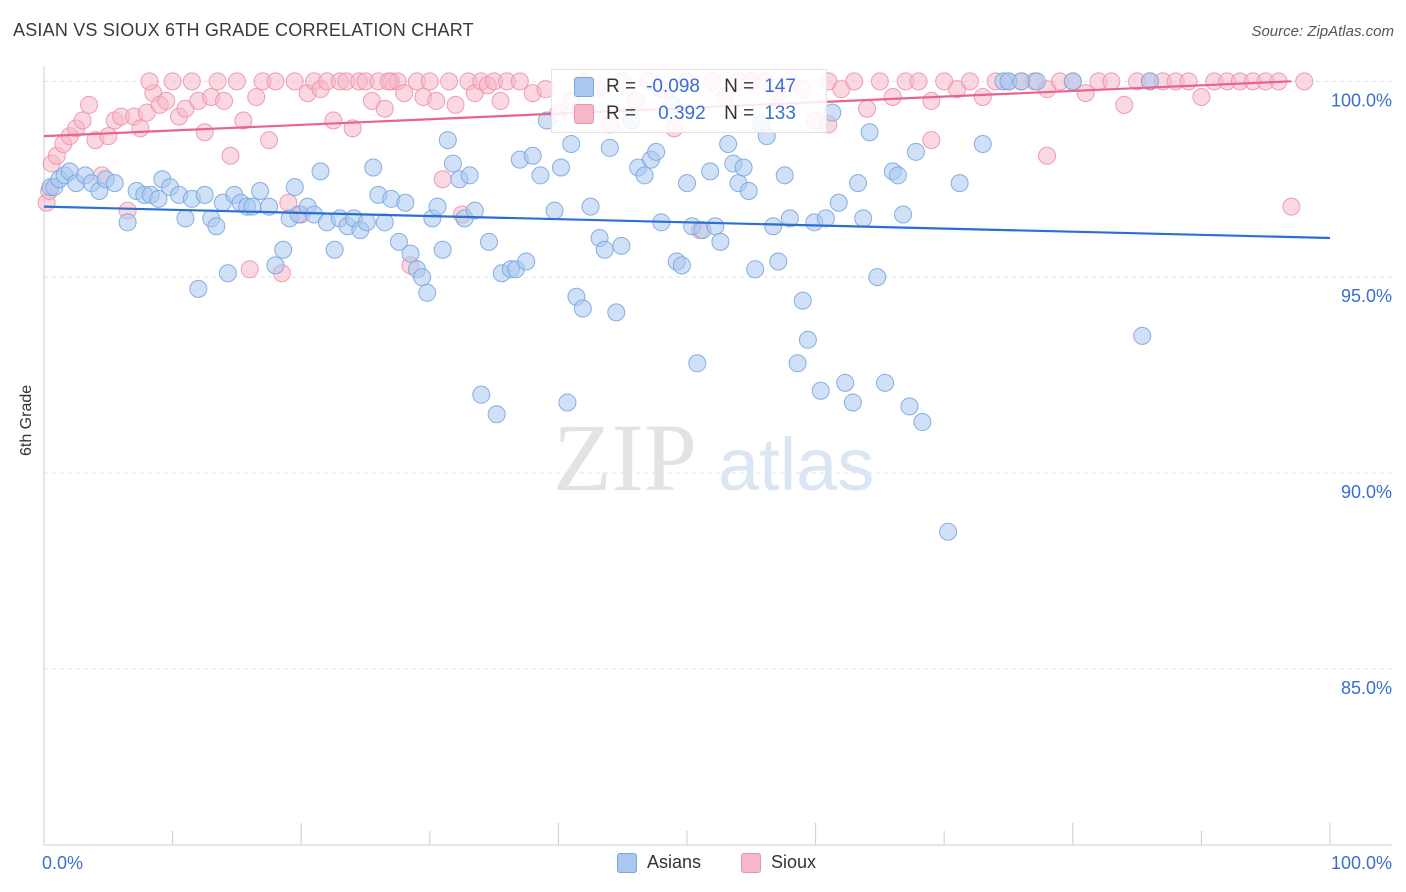  I want to click on r-value: -0.098, so click(673, 86).